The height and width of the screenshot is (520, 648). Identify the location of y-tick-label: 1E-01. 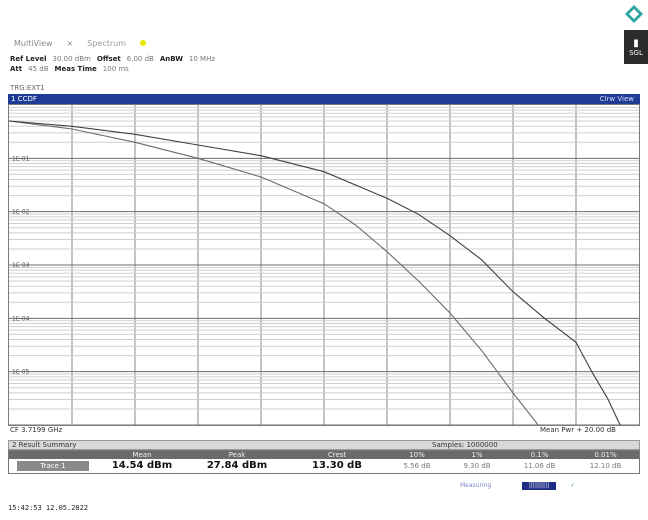
(21, 158).